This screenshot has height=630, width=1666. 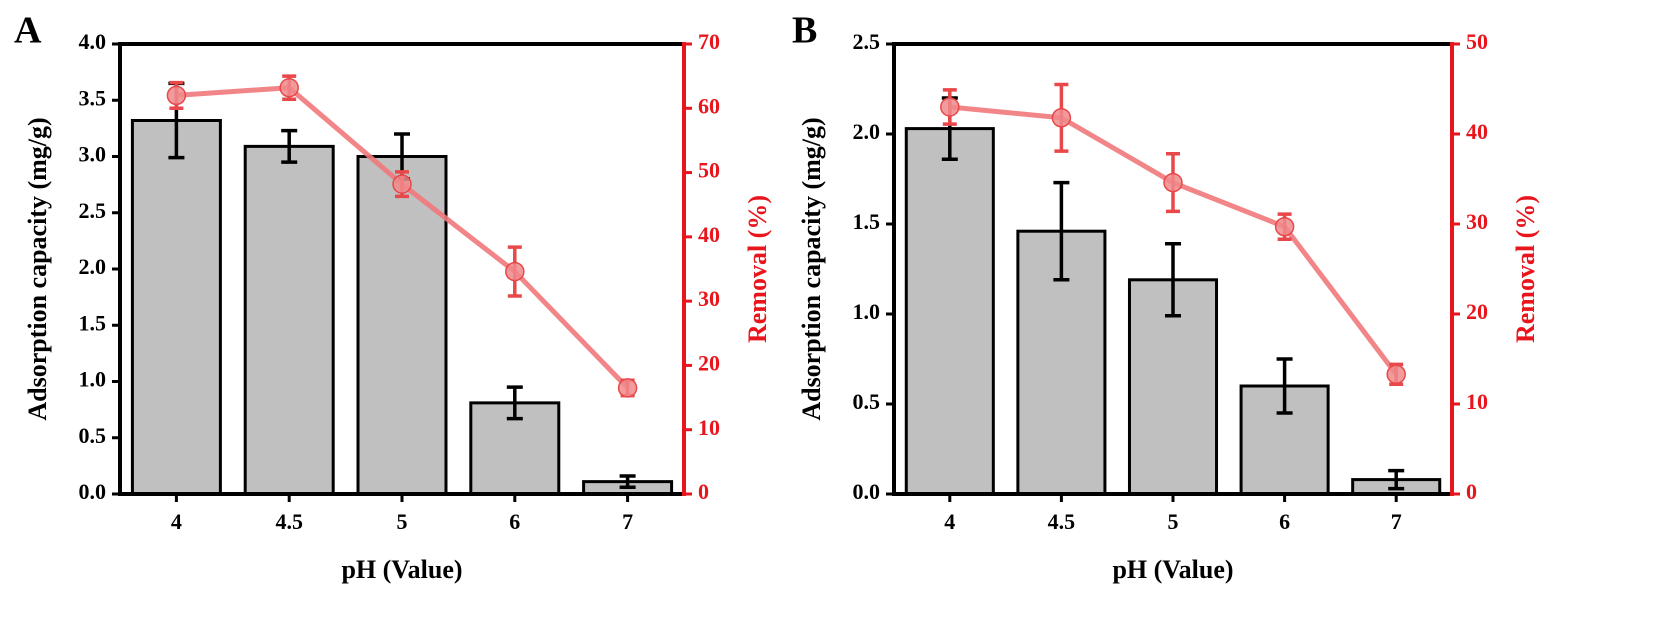 What do you see at coordinates (709, 105) in the screenshot?
I see `right-tick-label: 60` at bounding box center [709, 105].